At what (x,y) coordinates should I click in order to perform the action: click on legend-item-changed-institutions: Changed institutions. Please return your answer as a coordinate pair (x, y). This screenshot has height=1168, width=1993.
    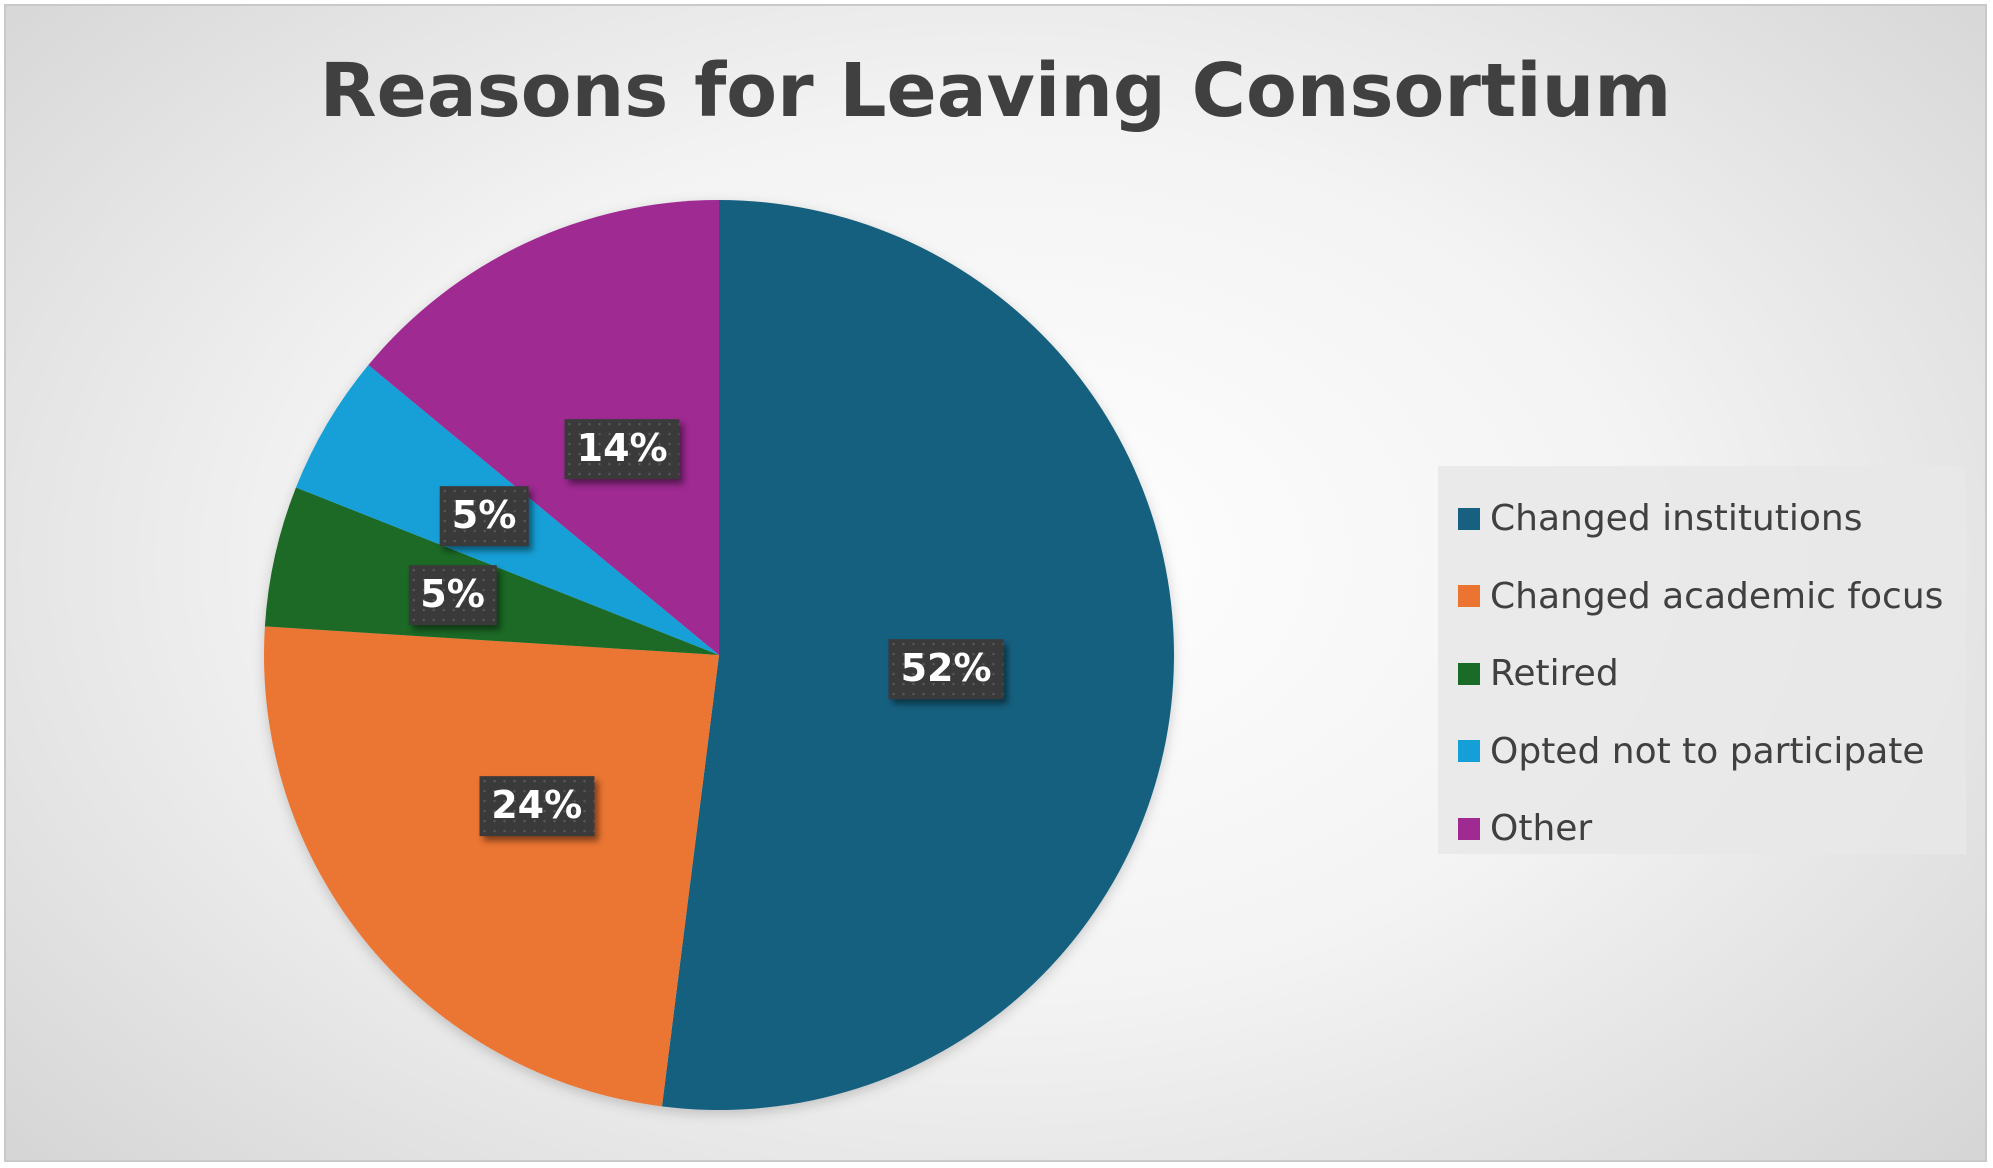
    Looking at the image, I should click on (1712, 519).